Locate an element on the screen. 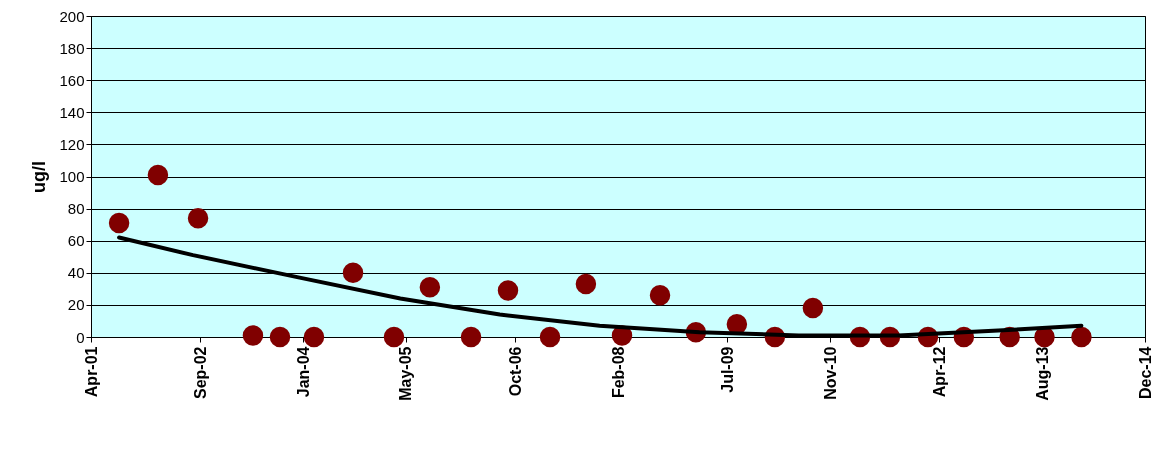 This screenshot has height=449, width=1154. x-tick-label: May-05 is located at coordinates (406, 373).